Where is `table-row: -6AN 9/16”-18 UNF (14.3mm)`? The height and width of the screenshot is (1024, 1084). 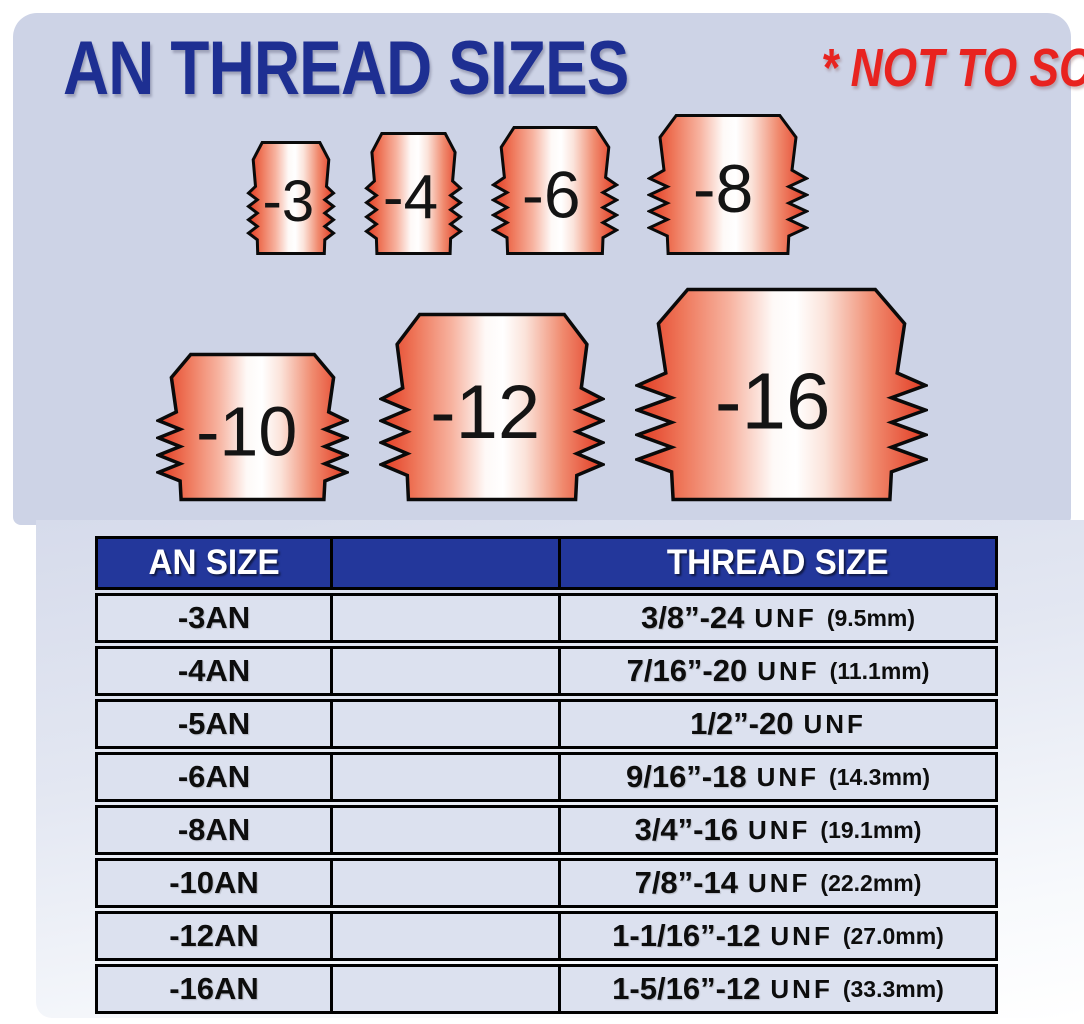
table-row: -6AN 9/16”-18 UNF (14.3mm) is located at coordinates (546, 777).